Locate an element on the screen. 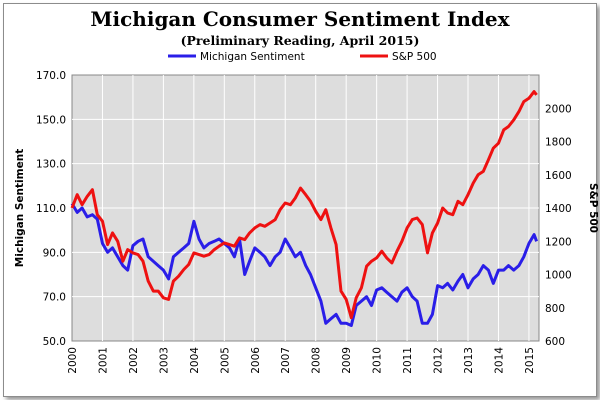  y-left-tick-label: 50.0 is located at coordinates (54, 342).